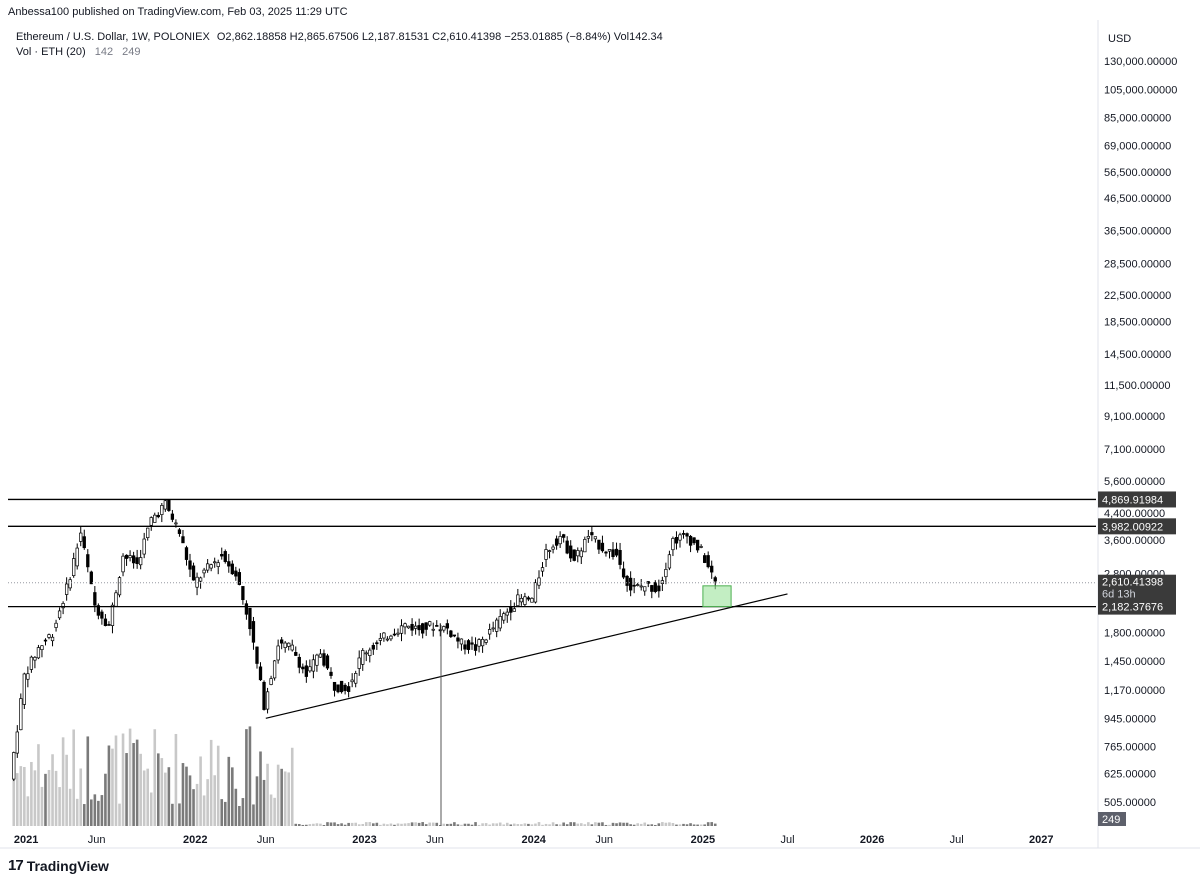 Image resolution: width=1200 pixels, height=881 pixels. Describe the element at coordinates (131, 52) in the screenshot. I see `volume-ma-value: 249` at that location.